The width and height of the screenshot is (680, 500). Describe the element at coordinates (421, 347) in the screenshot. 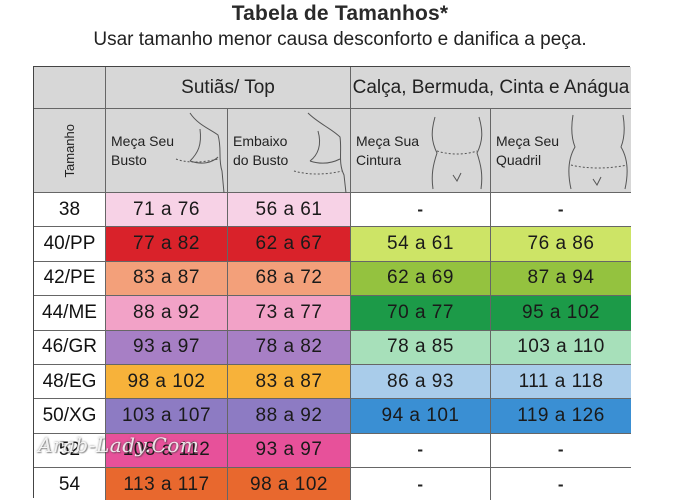

I see `table-cell-waist: 78 a 85` at that location.